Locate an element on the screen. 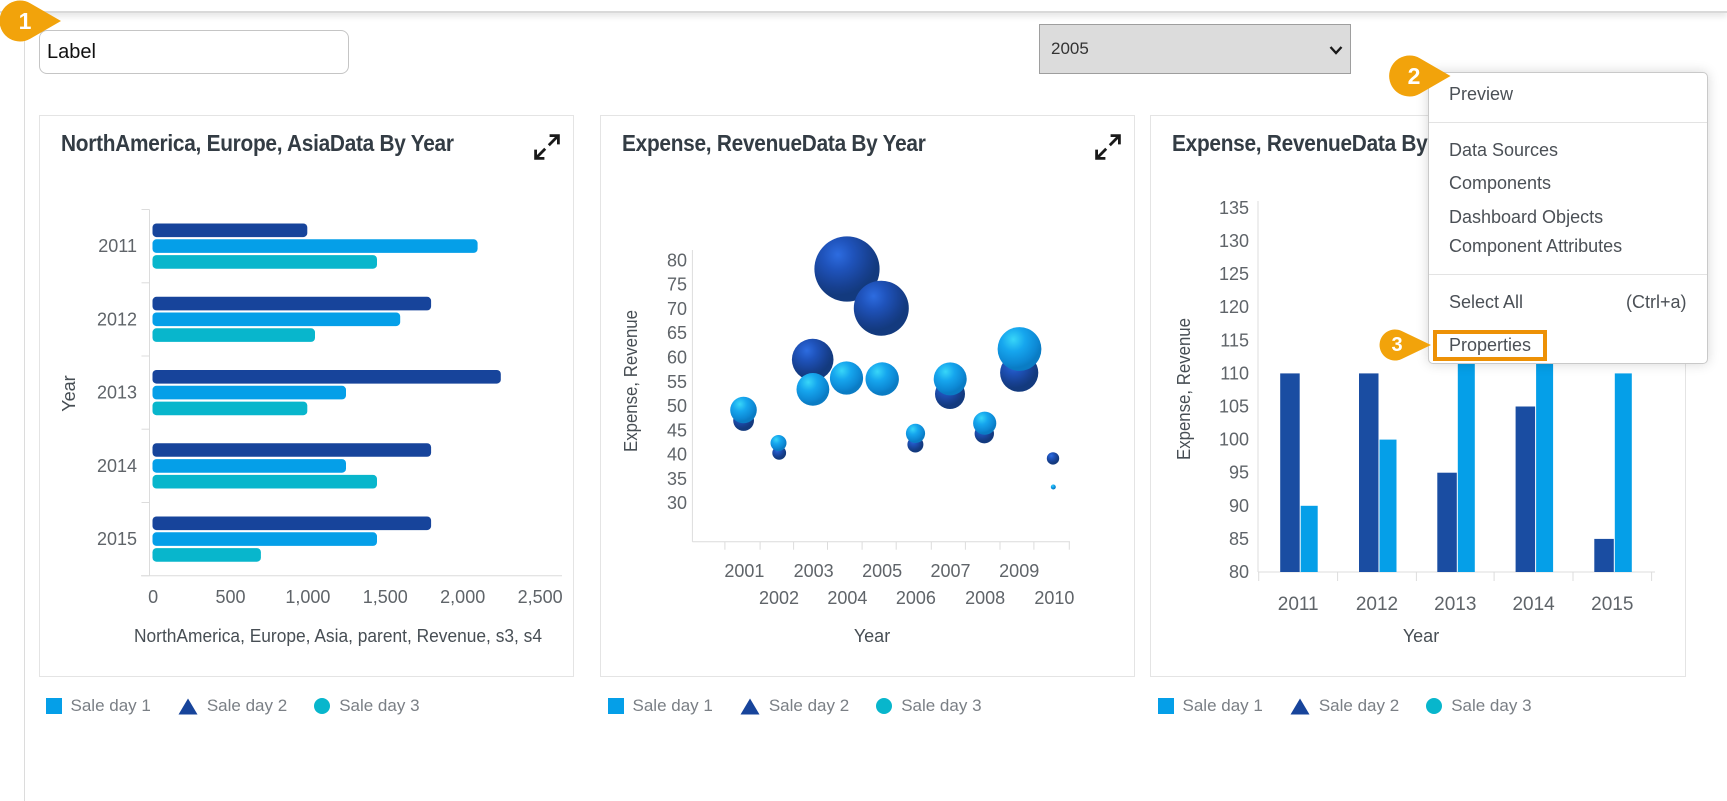 The image size is (1727, 801). svg-text: 125 is located at coordinates (1234, 274).